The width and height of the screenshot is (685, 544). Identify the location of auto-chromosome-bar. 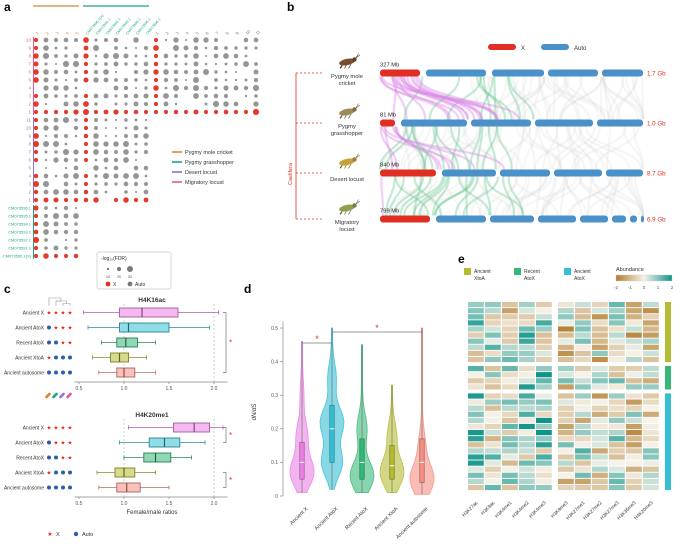
(622, 73).